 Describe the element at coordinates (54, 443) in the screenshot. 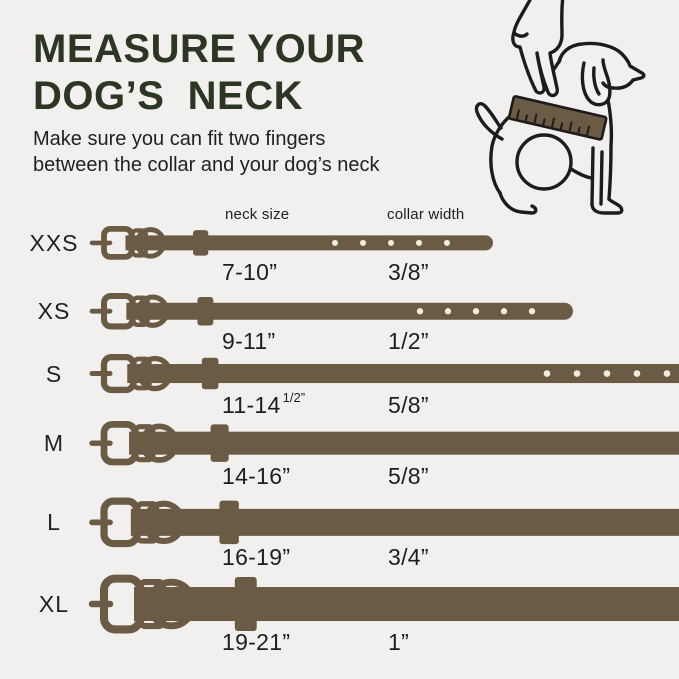

I see `size-label-m: M` at that location.